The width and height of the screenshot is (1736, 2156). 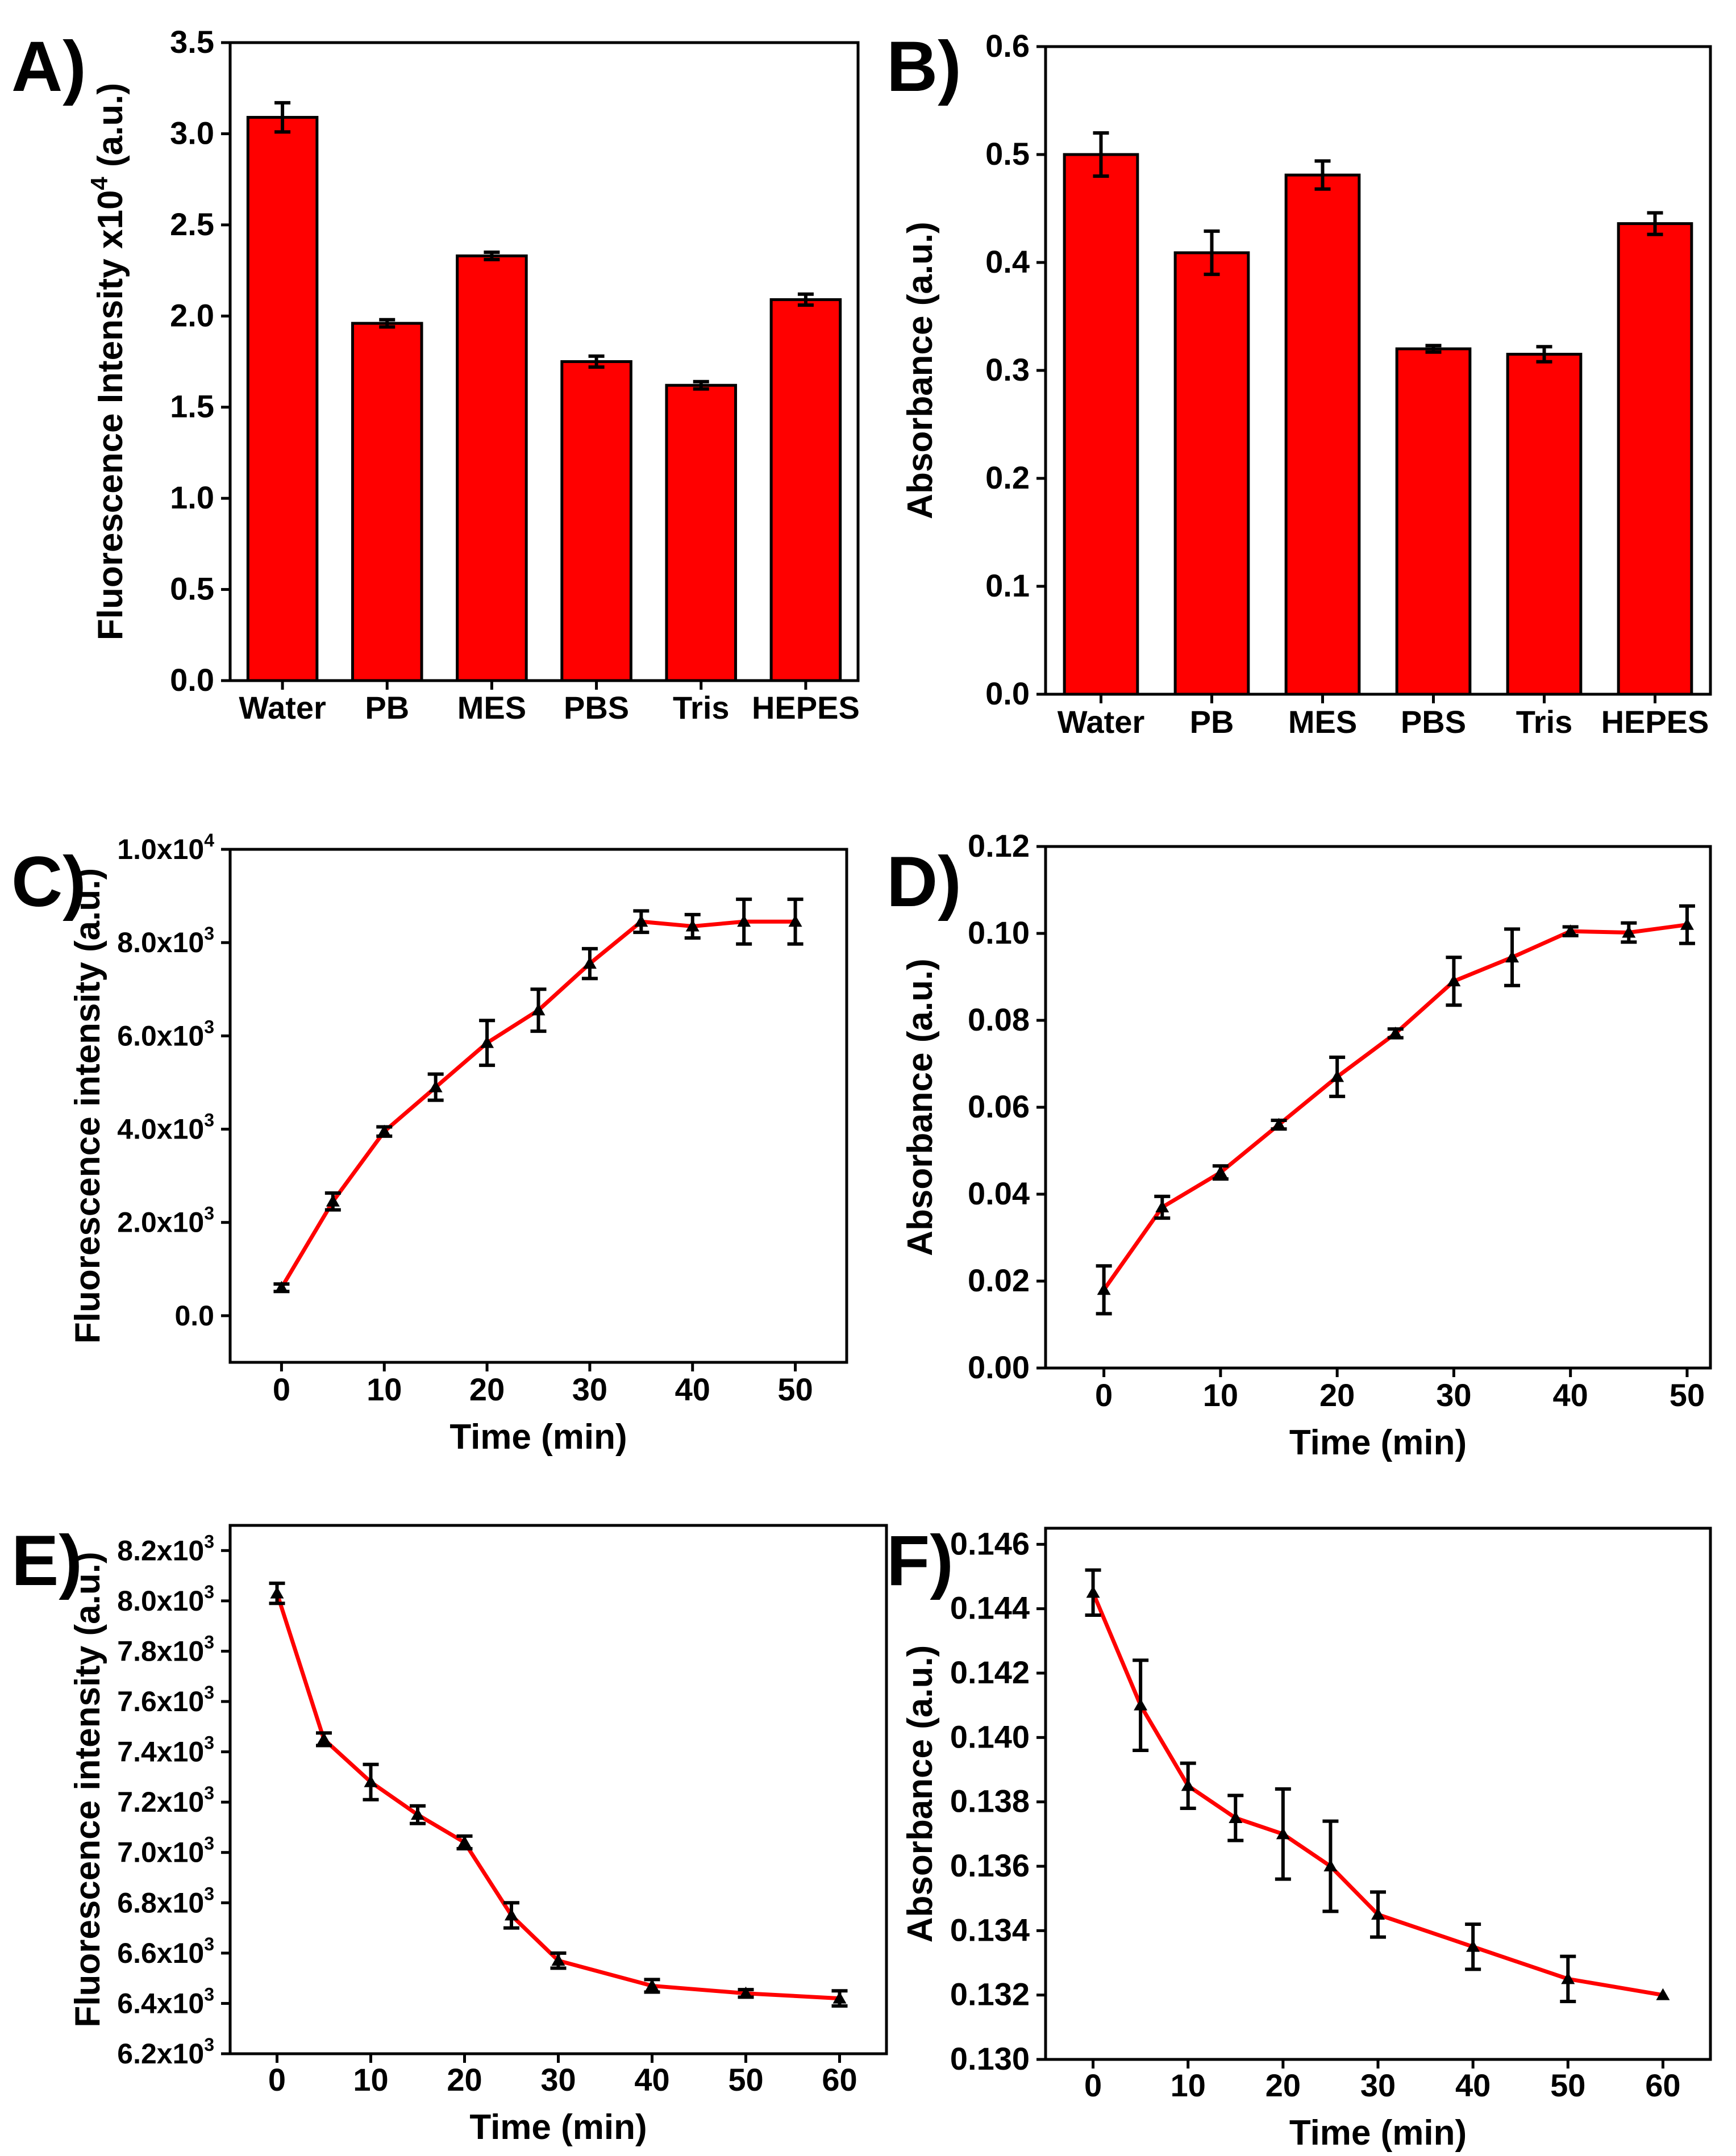 I want to click on y-tick-label: 0.132, so click(x=990, y=1994).